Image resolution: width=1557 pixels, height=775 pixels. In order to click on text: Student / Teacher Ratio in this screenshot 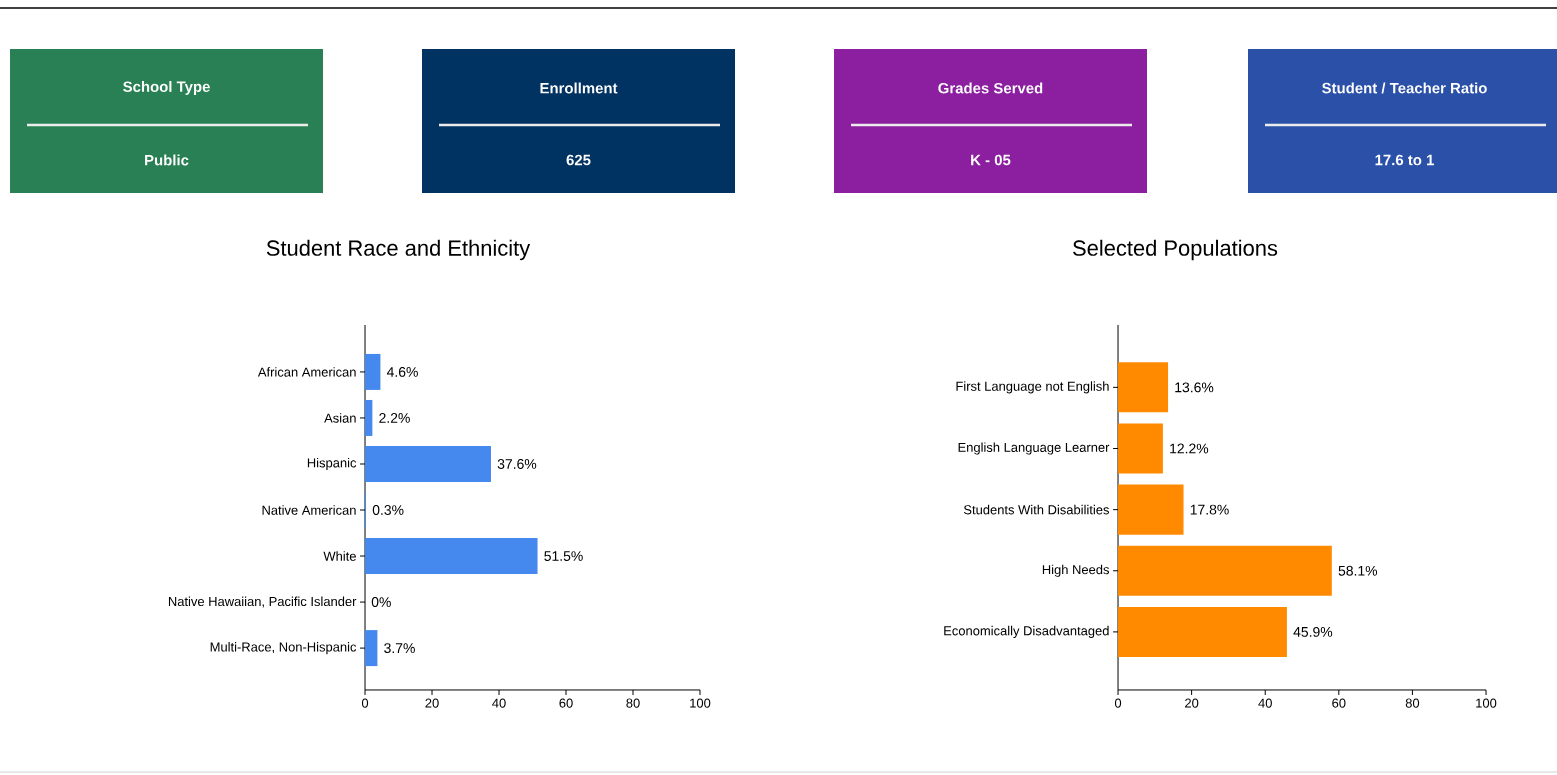, I will do `click(1404, 88)`.